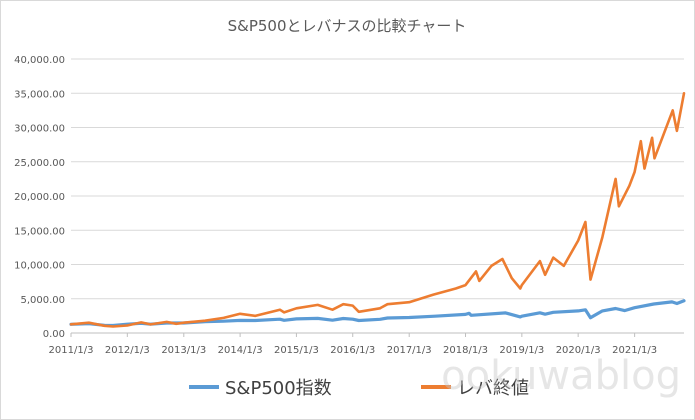 This screenshot has height=420, width=695. Describe the element at coordinates (54, 334) in the screenshot. I see `y-tick-label: 0.00` at that location.